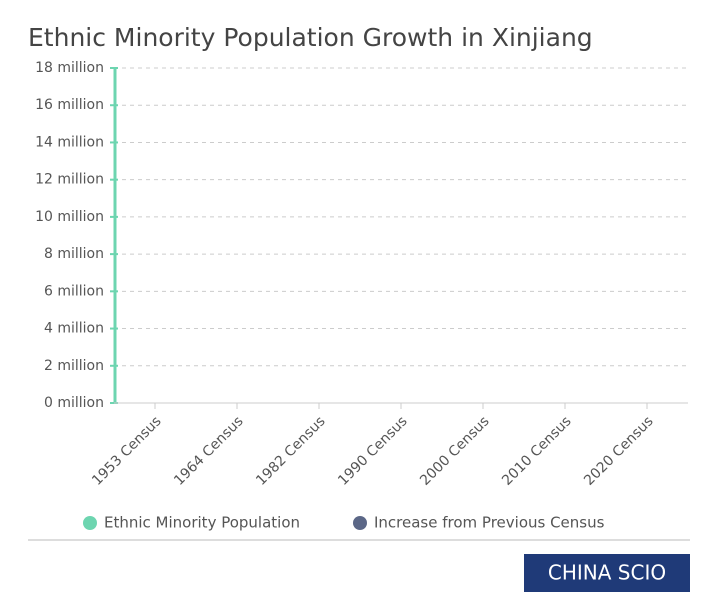 This screenshot has width=712, height=602. Describe the element at coordinates (69, 68) in the screenshot. I see `y-tick-label: 18 million` at that location.